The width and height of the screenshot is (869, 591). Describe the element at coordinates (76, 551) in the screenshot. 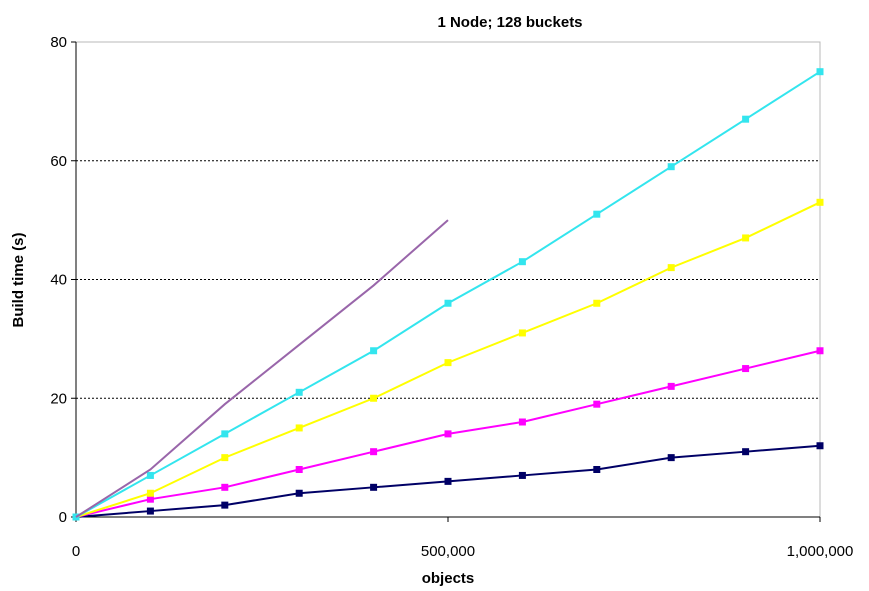

I see `x-tick-label-0: 0` at that location.